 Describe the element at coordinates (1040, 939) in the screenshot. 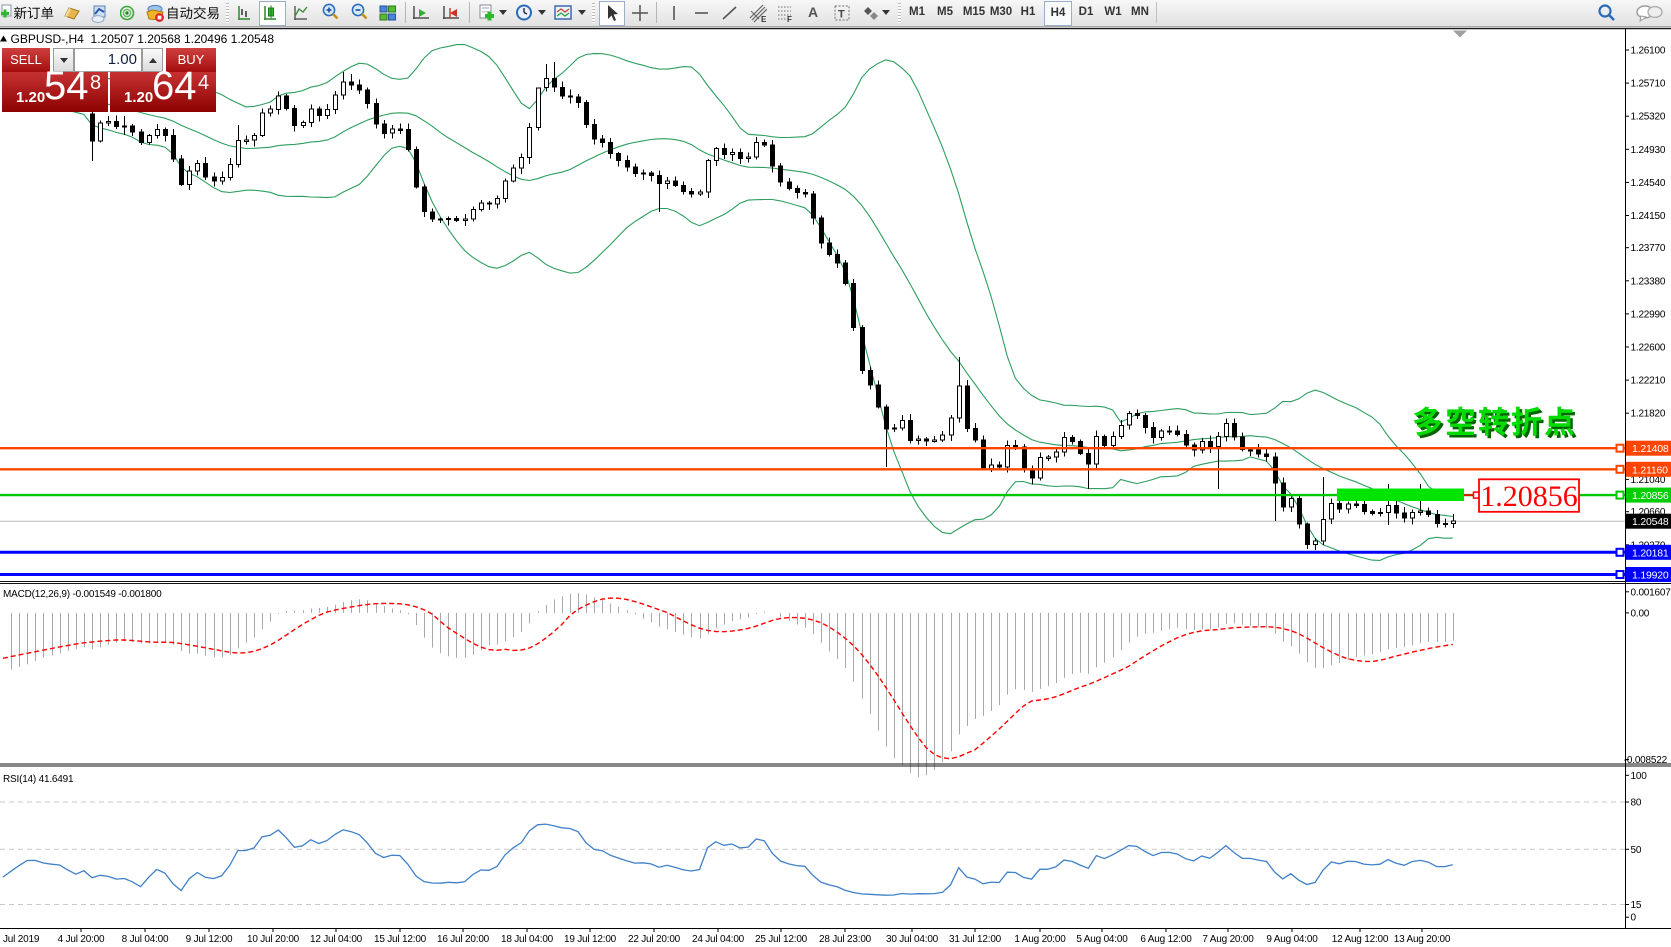

I see `svg-text: 1 Aug 20:00` at that location.